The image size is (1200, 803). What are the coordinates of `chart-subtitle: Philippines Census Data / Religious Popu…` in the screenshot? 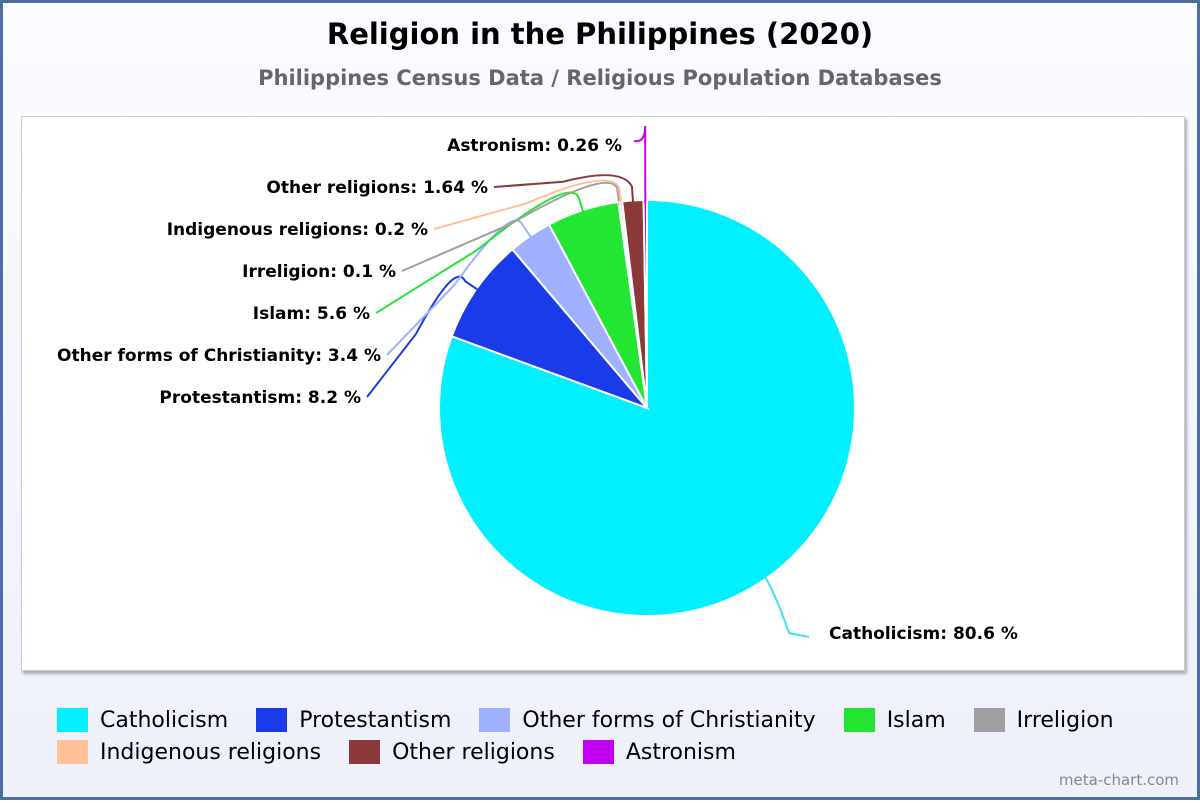 It's located at (600, 78).